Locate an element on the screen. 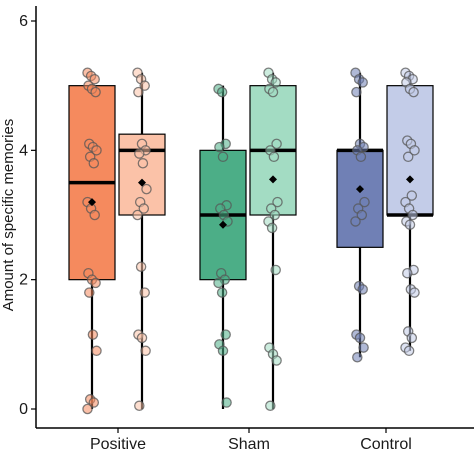 Image resolution: width=474 pixels, height=451 pixels. y-tick-label: 0 is located at coordinates (23, 409).